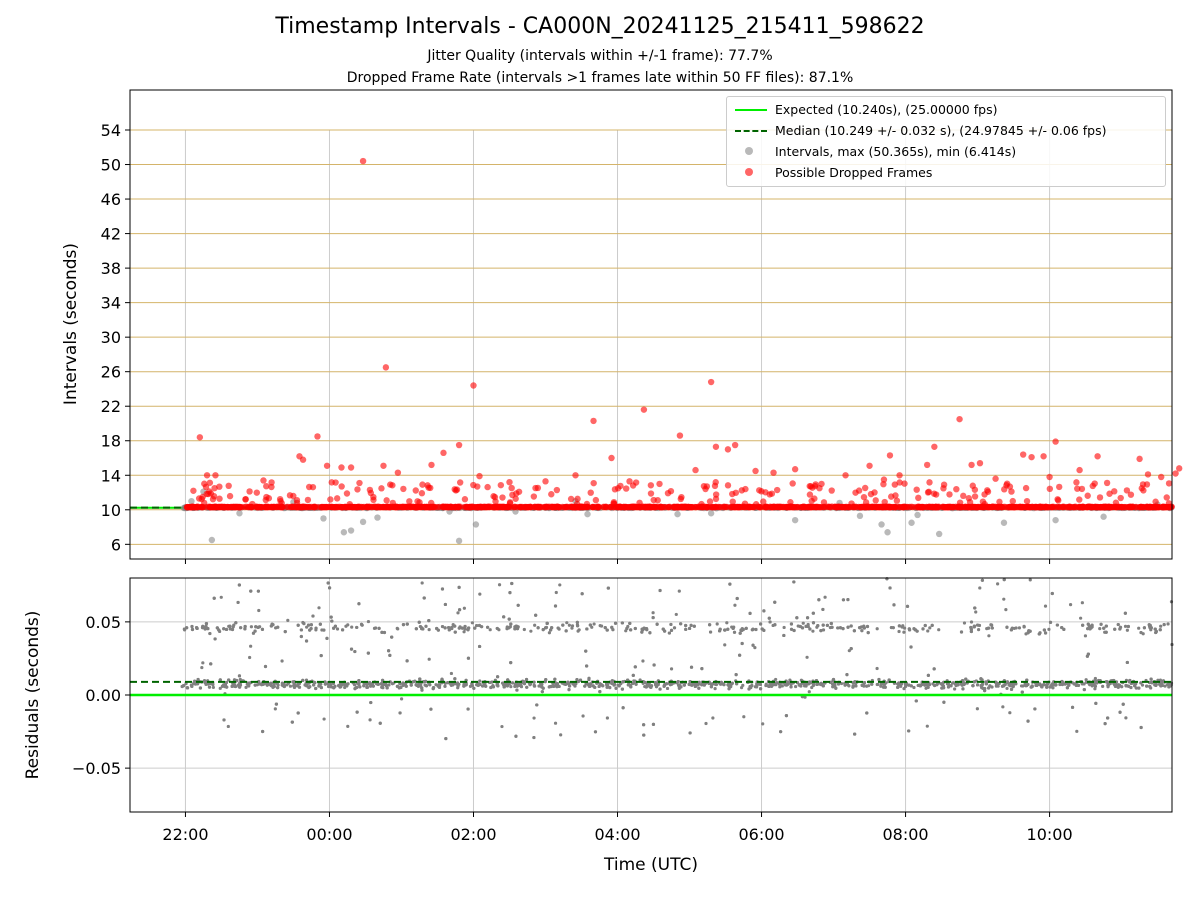 The image size is (1200, 900). What do you see at coordinates (111, 303) in the screenshot?
I see `y-tick-label: 34` at bounding box center [111, 303].